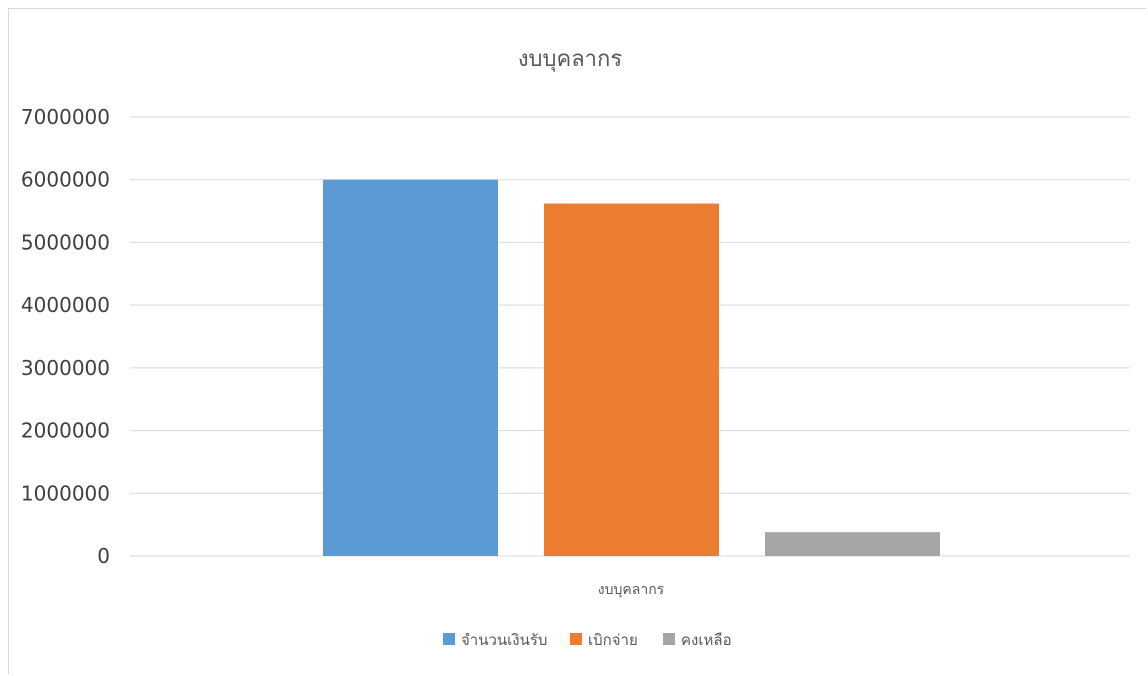 The height and width of the screenshot is (676, 1148). Describe the element at coordinates (65, 368) in the screenshot. I see `y-tick-label: 3000000` at that location.